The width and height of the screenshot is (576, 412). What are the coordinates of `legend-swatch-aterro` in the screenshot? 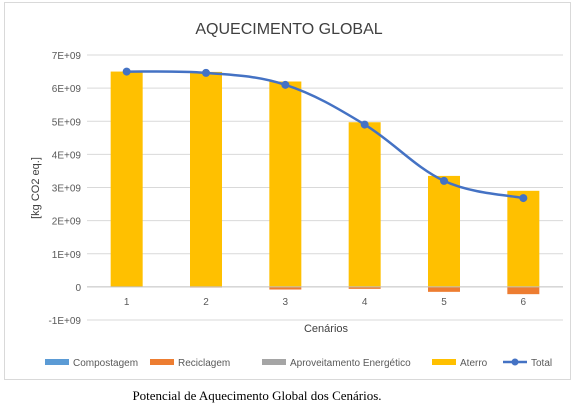 It's located at (444, 362).